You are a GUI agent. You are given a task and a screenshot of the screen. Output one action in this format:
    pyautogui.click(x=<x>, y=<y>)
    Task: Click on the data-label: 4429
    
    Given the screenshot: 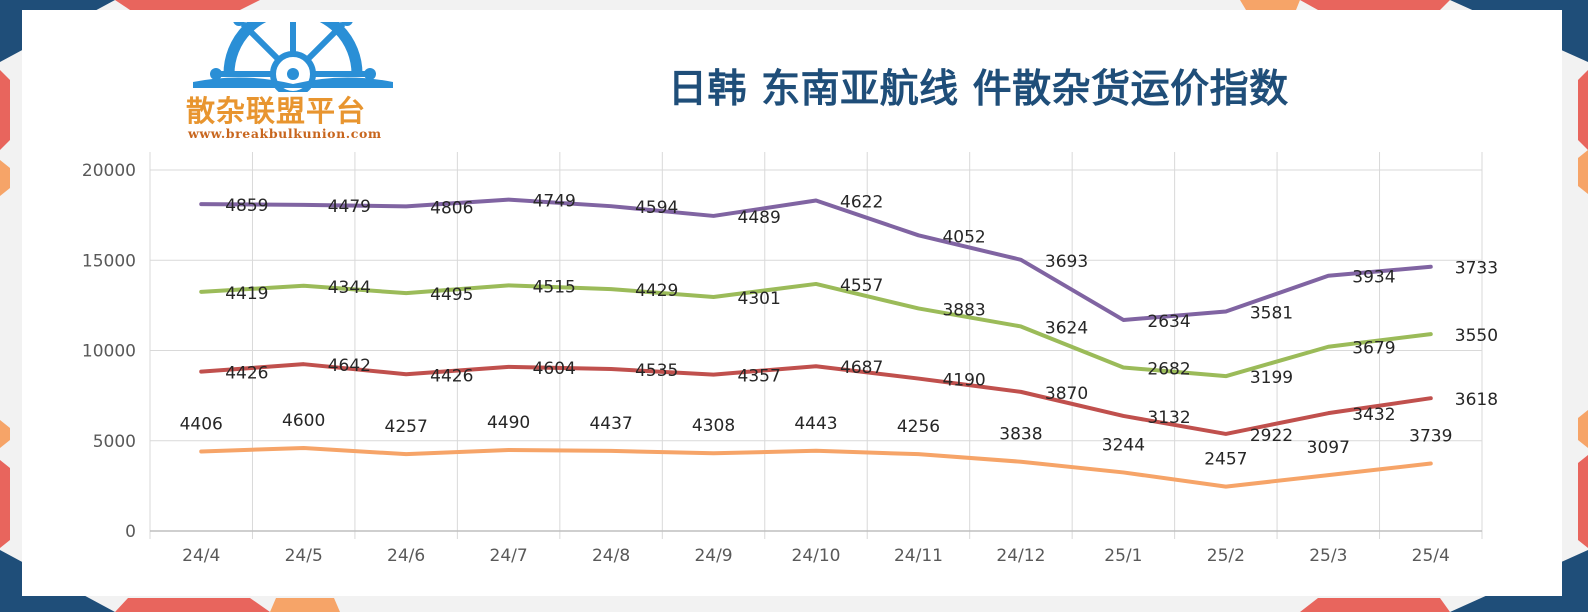 What is the action you would take?
    pyautogui.click(x=656, y=291)
    